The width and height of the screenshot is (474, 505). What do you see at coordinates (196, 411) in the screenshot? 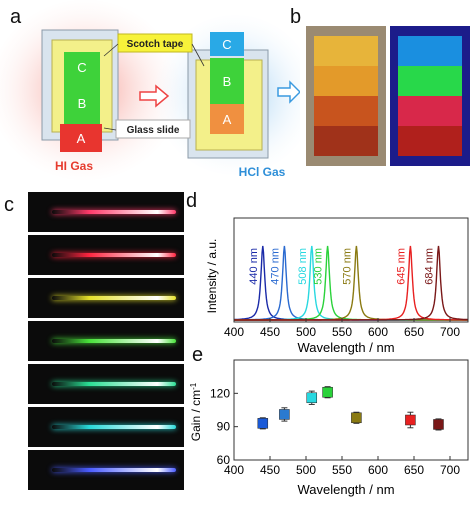
I see `gain-ylabel: Gain / cm-1` at bounding box center [196, 411].